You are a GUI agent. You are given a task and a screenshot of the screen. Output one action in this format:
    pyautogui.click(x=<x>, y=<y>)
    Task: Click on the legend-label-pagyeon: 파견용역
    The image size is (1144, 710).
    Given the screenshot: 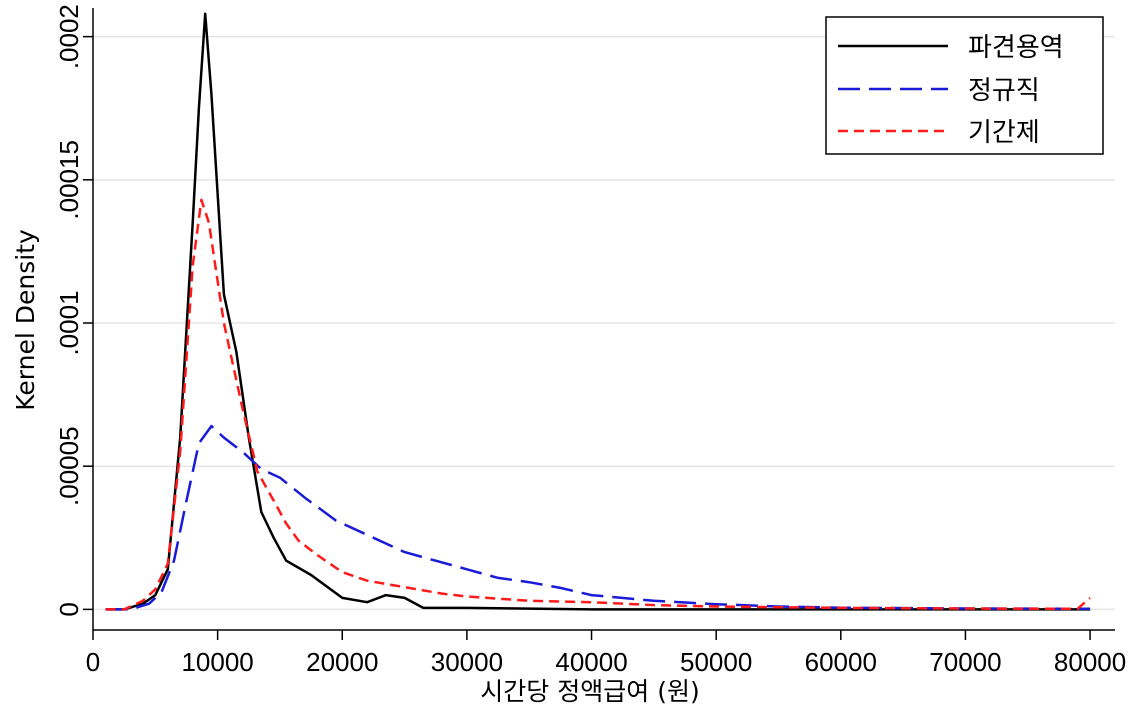 What is the action you would take?
    pyautogui.click(x=1016, y=48)
    